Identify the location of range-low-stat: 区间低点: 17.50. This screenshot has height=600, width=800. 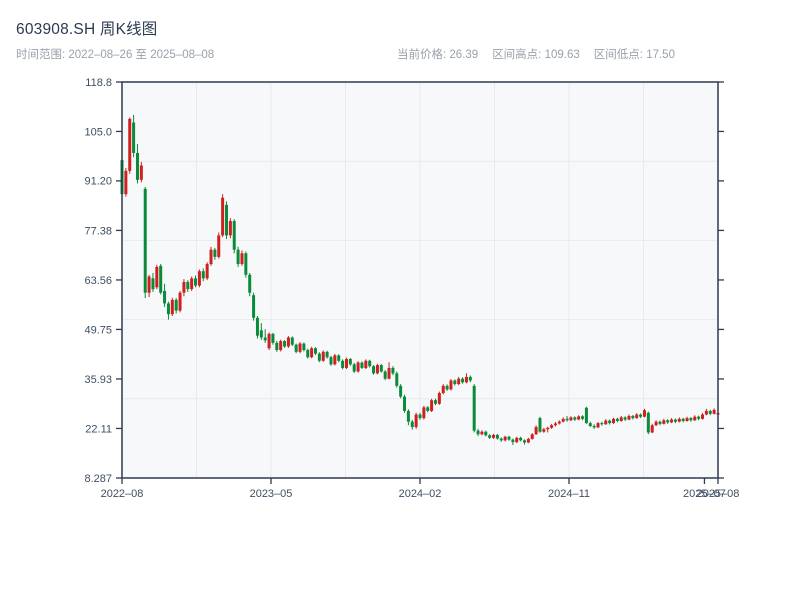
(634, 55).